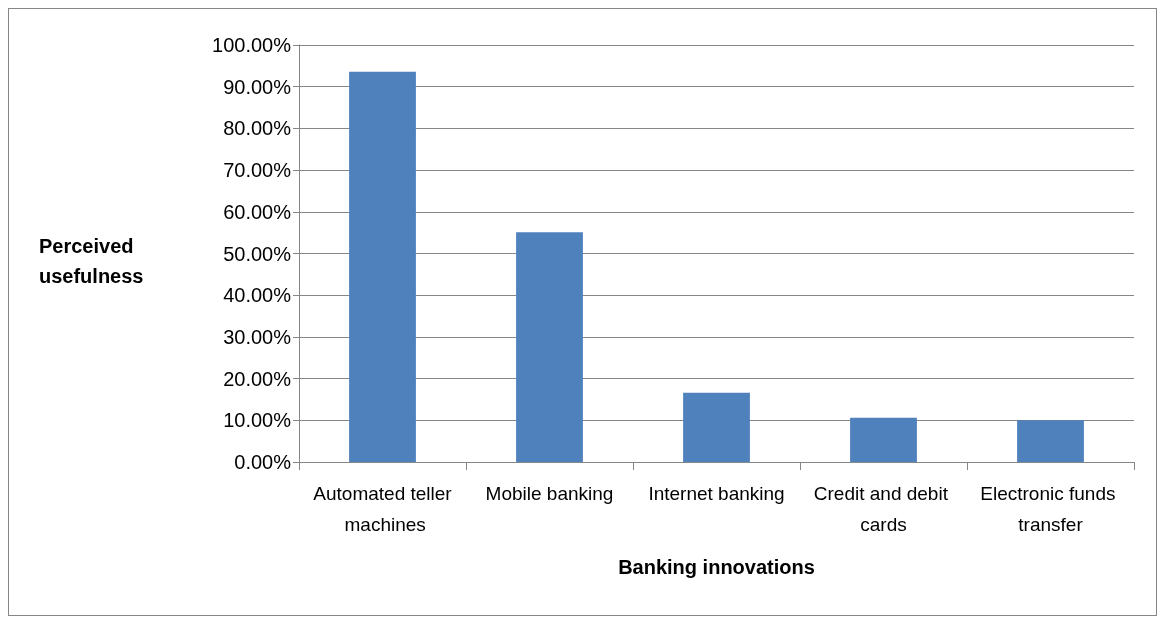  What do you see at coordinates (383, 509) in the screenshot?
I see `x-tick-label: Automated teller machines` at bounding box center [383, 509].